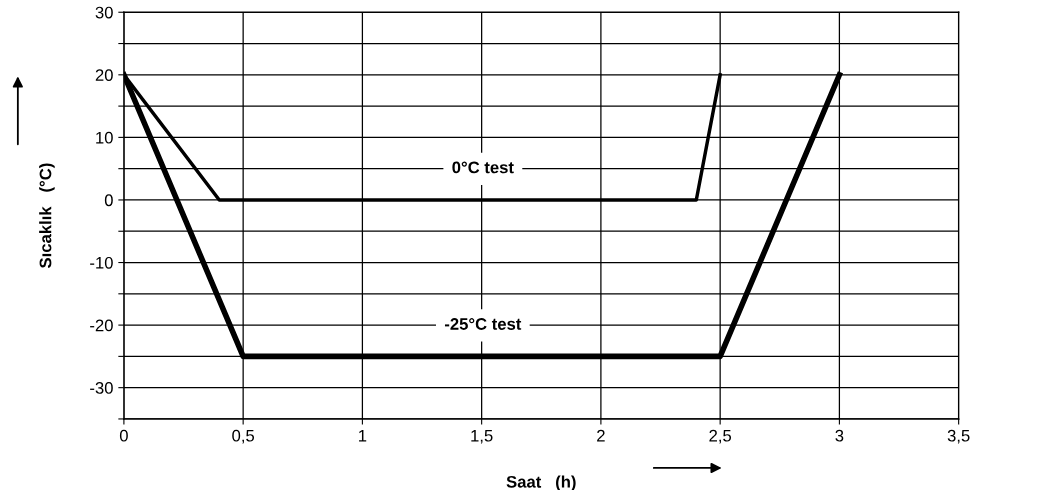  What do you see at coordinates (541, 482) in the screenshot?
I see `x-axis-title: Saat (h)` at bounding box center [541, 482].